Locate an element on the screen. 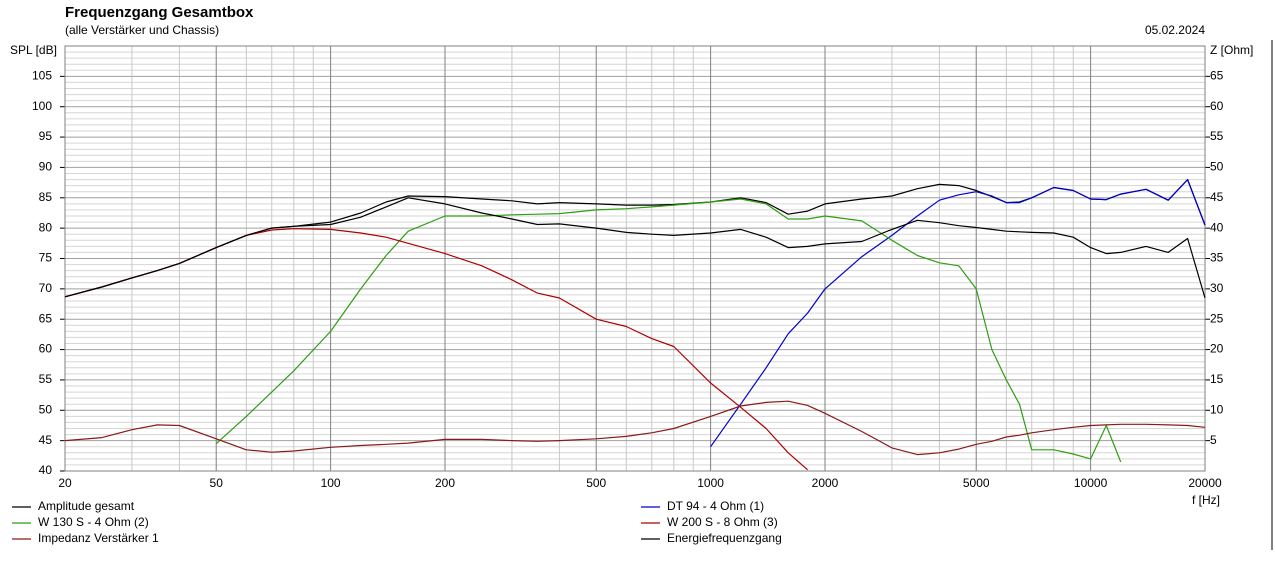  legend-label: Amplitude gesamt is located at coordinates (86, 506).